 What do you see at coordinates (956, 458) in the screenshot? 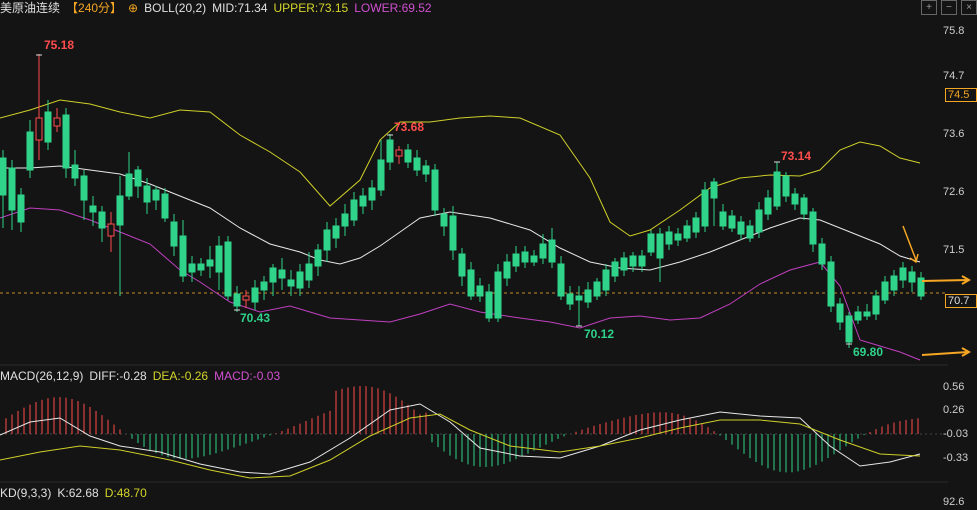
I see `macd-axis-label: -0.33` at bounding box center [956, 458].